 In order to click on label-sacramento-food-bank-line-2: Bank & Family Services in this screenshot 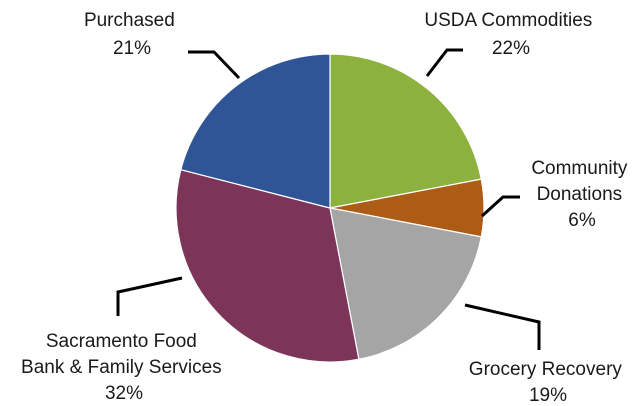, I will do `click(121, 367)`.